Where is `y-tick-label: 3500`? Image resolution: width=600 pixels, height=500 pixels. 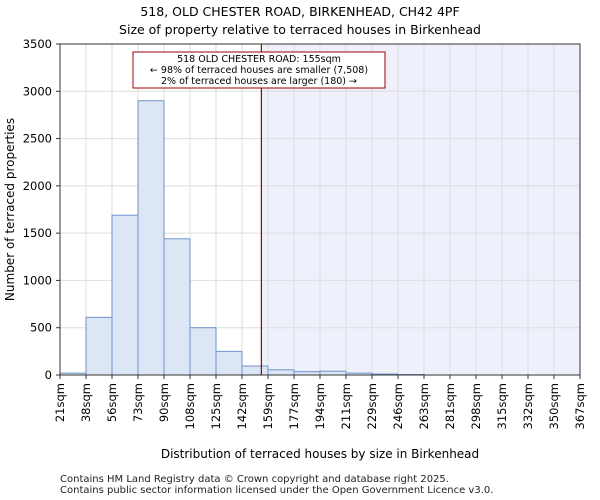 y-tick-label: 3500 is located at coordinates (37, 44).